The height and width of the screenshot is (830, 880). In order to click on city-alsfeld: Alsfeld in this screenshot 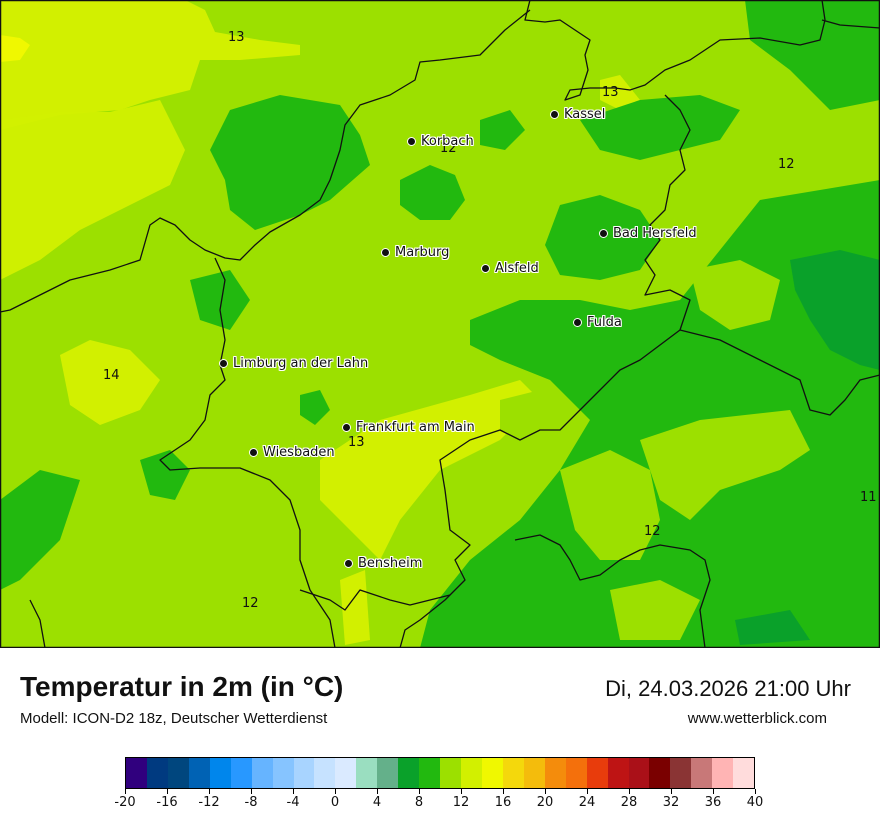, I will do `click(510, 268)`.